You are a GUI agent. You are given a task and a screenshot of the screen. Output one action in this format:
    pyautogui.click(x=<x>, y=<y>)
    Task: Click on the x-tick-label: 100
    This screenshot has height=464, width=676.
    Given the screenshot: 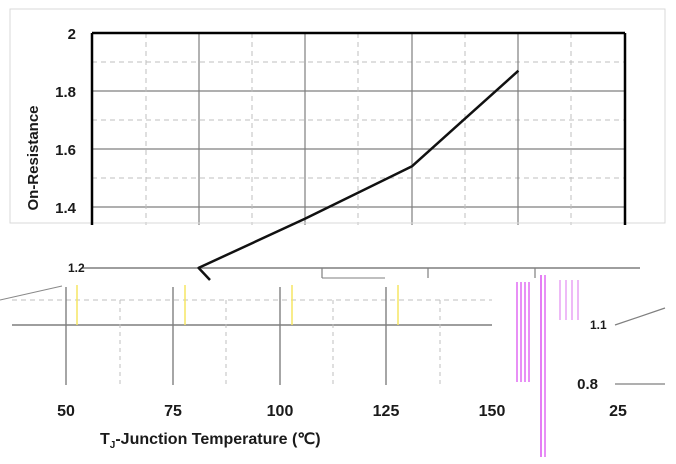 What is the action you would take?
    pyautogui.click(x=280, y=411)
    